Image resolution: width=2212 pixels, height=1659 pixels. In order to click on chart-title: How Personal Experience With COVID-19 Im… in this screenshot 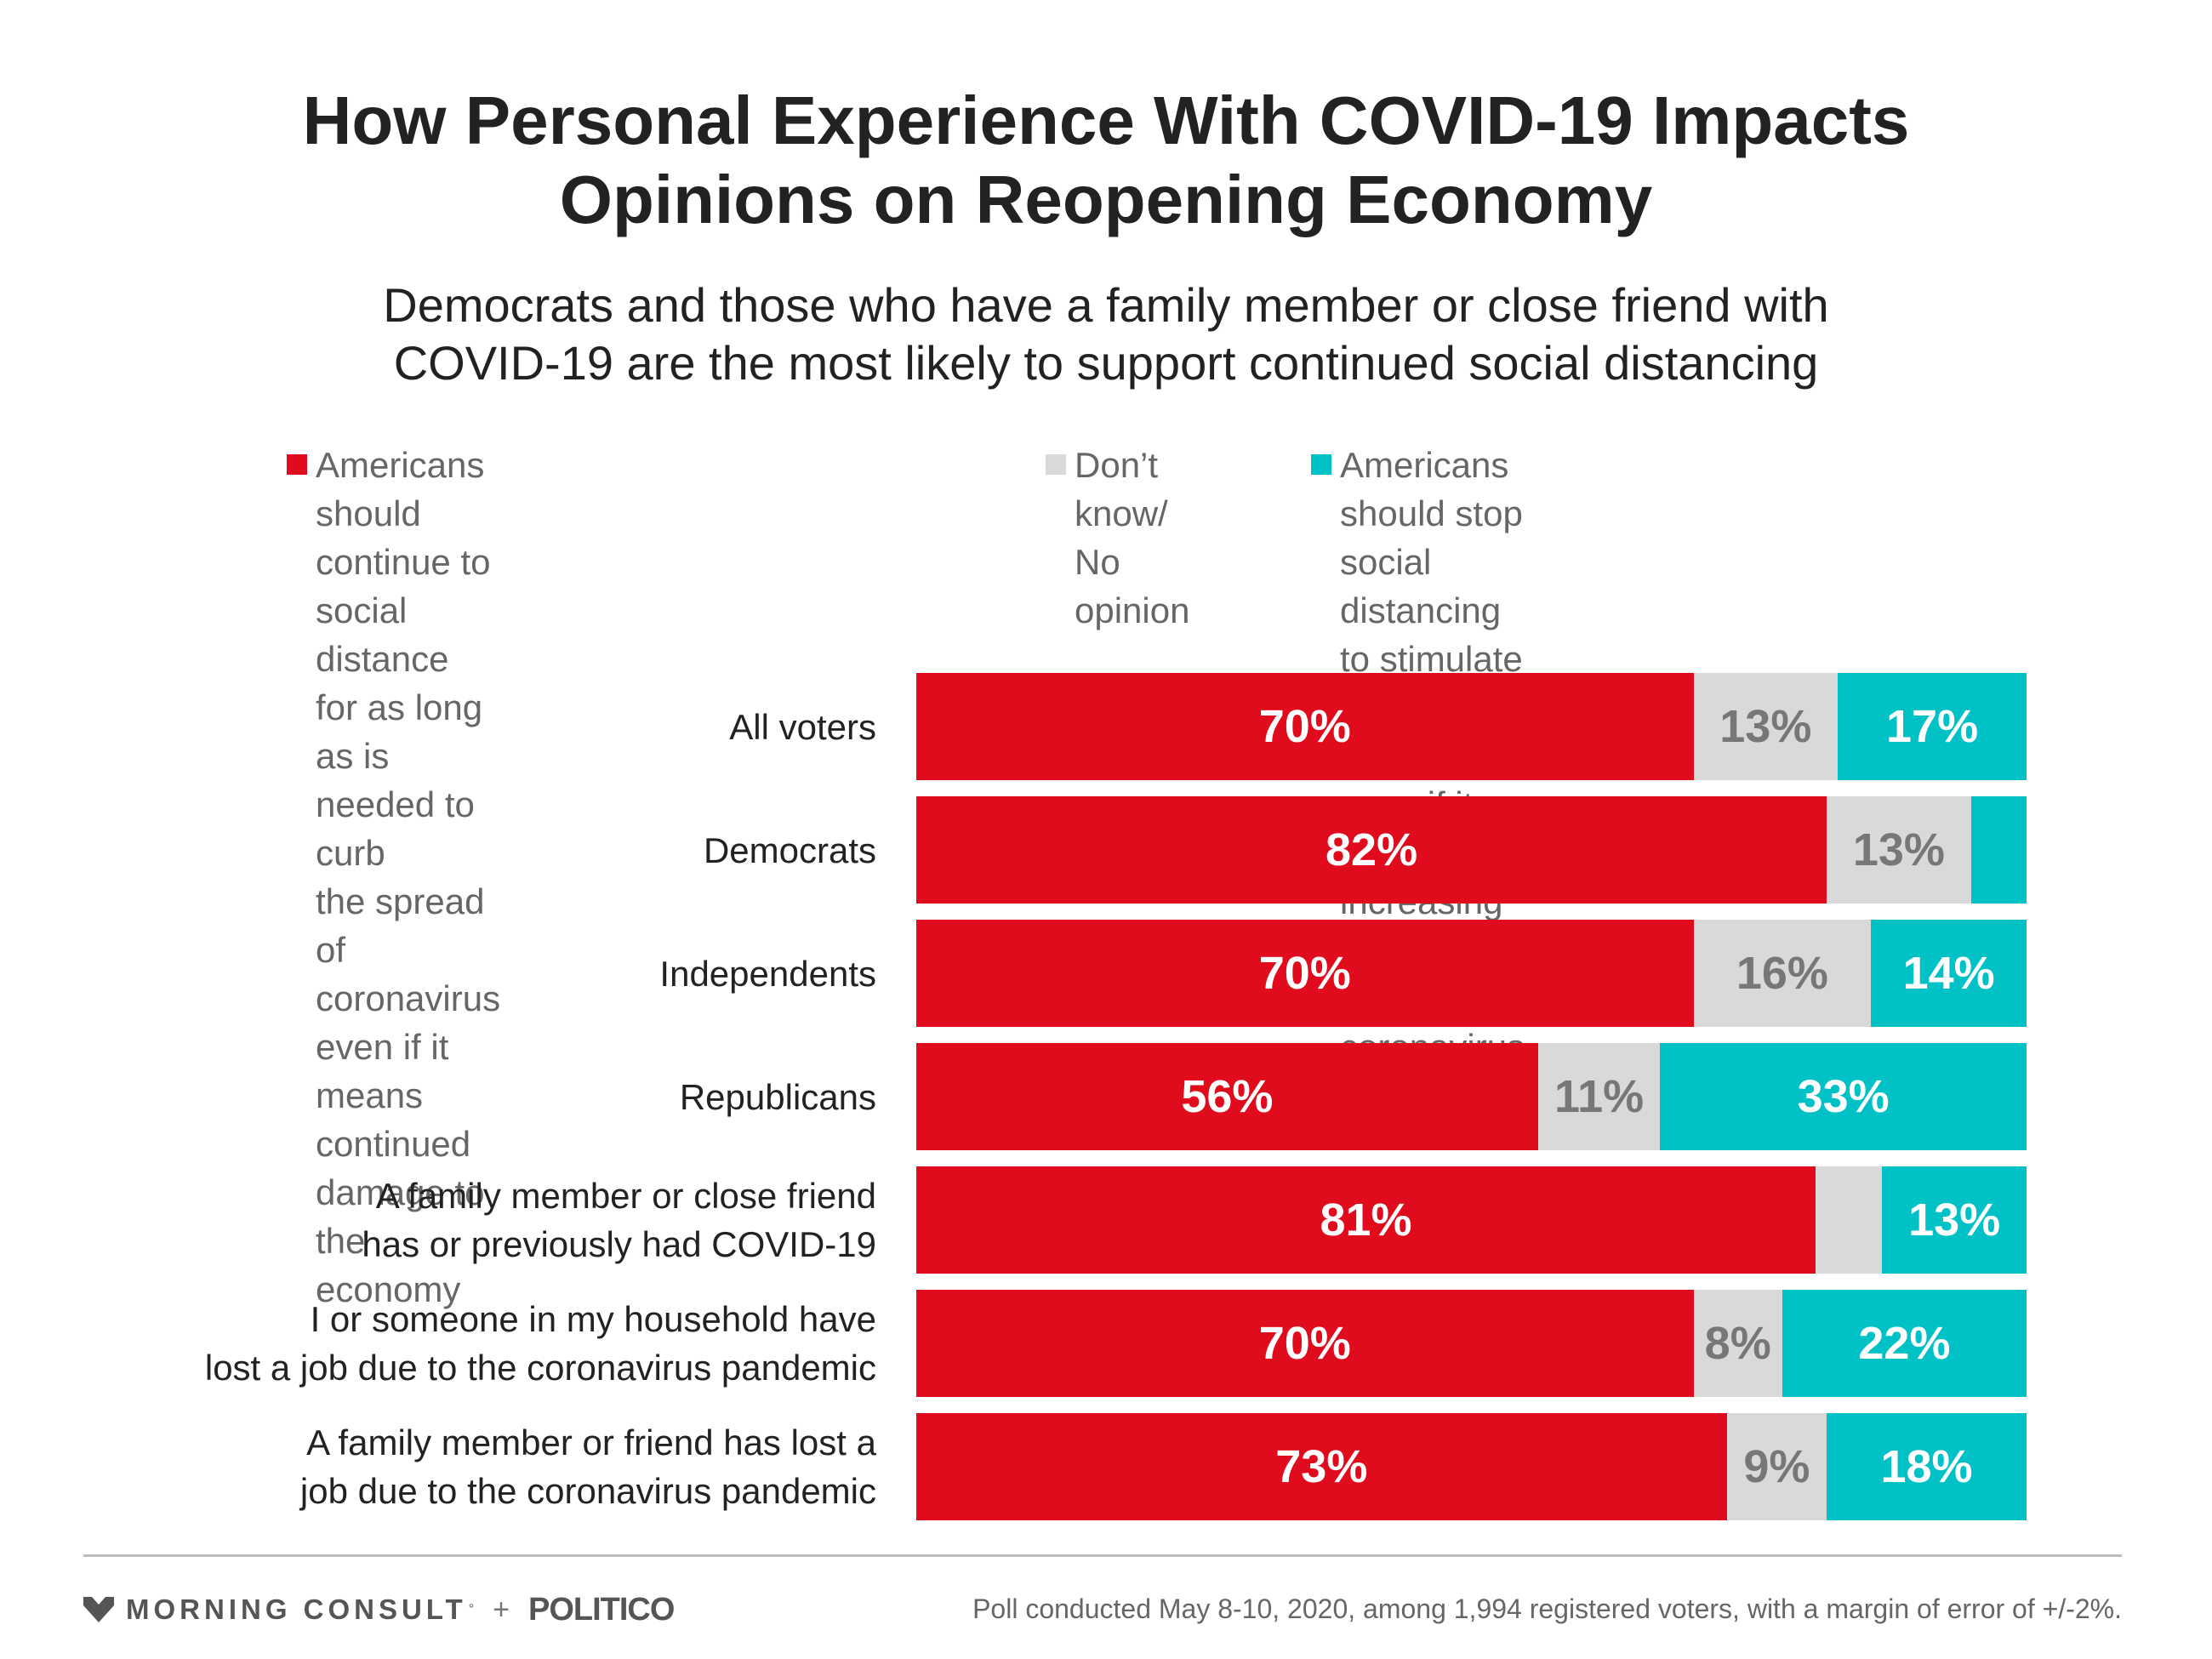, I will do `click(1106, 160)`.